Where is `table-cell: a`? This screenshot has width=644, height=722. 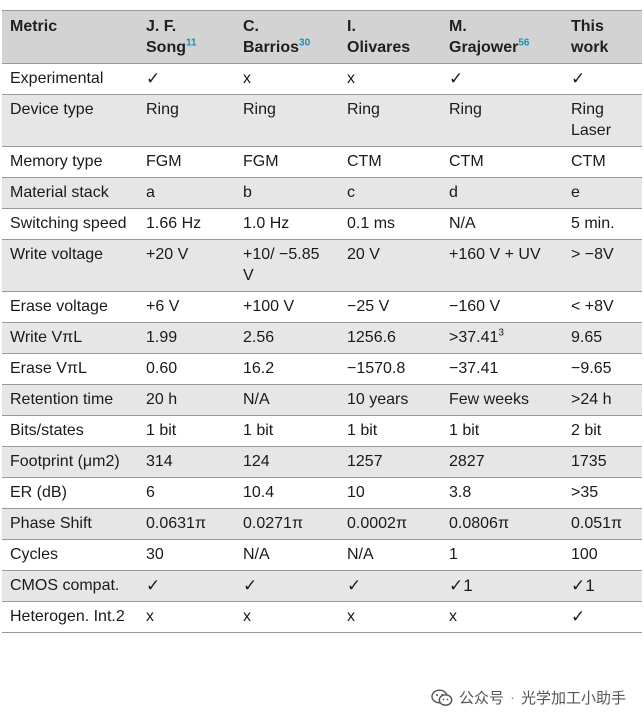
table-cell: a is located at coordinates (186, 193).